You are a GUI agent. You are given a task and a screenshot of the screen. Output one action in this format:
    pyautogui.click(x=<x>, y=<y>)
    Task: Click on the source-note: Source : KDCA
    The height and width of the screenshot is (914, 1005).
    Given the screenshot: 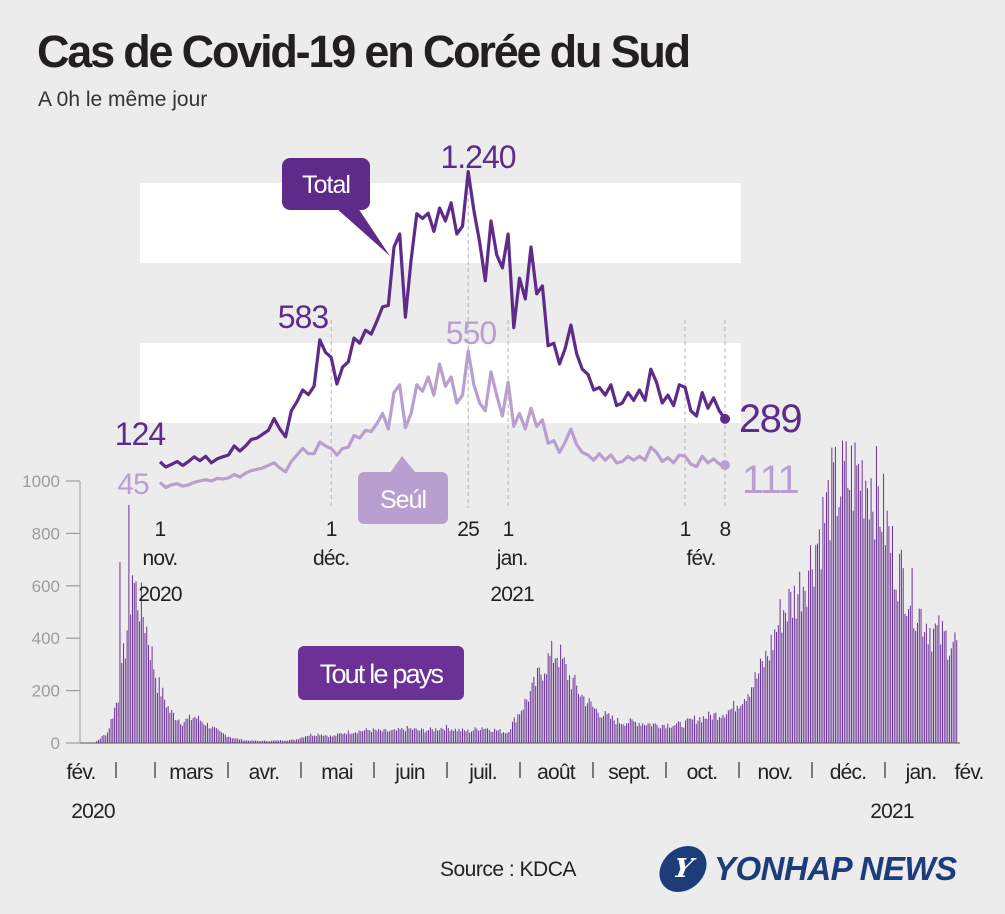 What is the action you would take?
    pyautogui.click(x=508, y=869)
    